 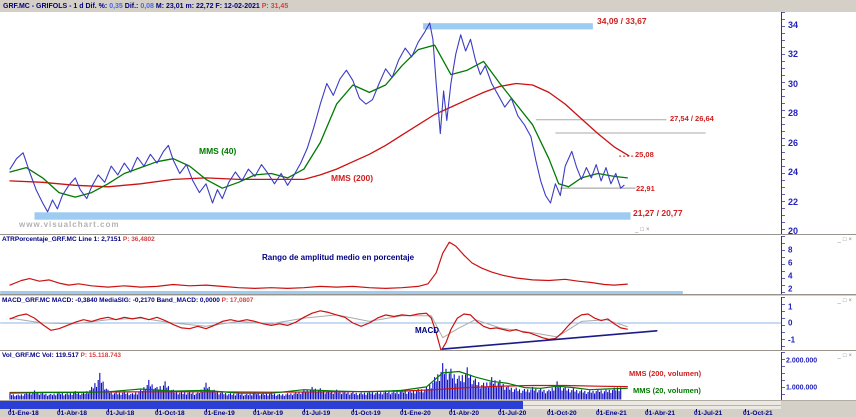 I want to click on axis-tick-label: 6, so click(x=790, y=263).